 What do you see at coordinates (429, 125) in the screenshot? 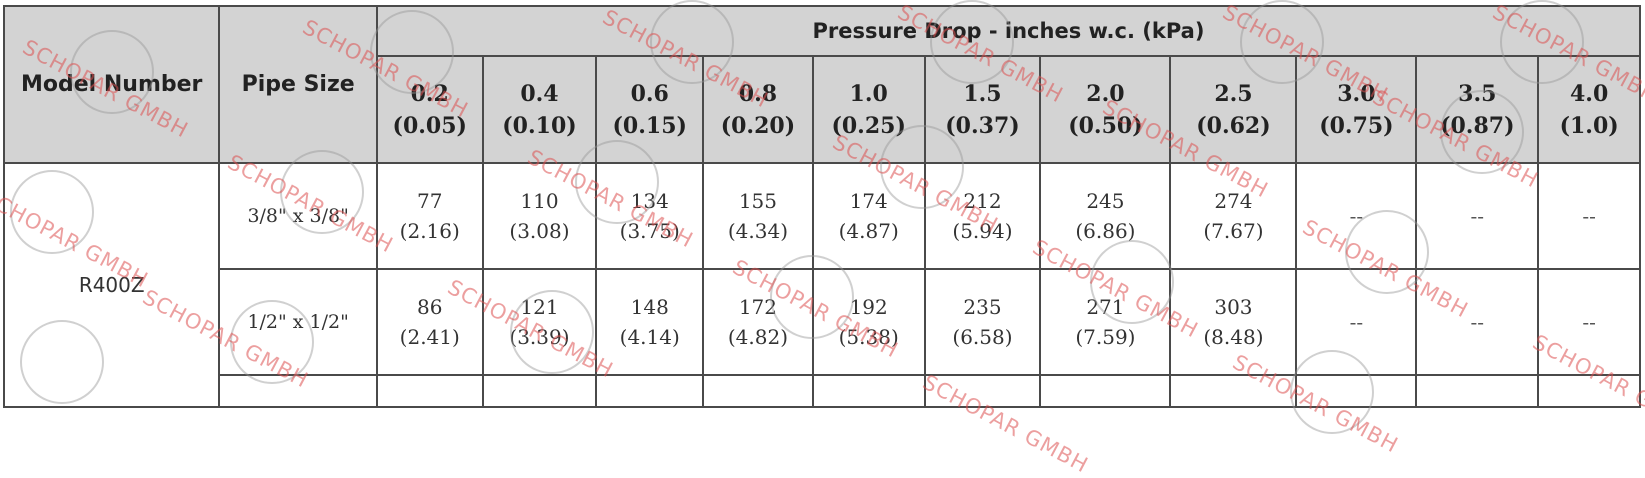
I see `header-pressure-kpa: (0.05)` at bounding box center [429, 125].